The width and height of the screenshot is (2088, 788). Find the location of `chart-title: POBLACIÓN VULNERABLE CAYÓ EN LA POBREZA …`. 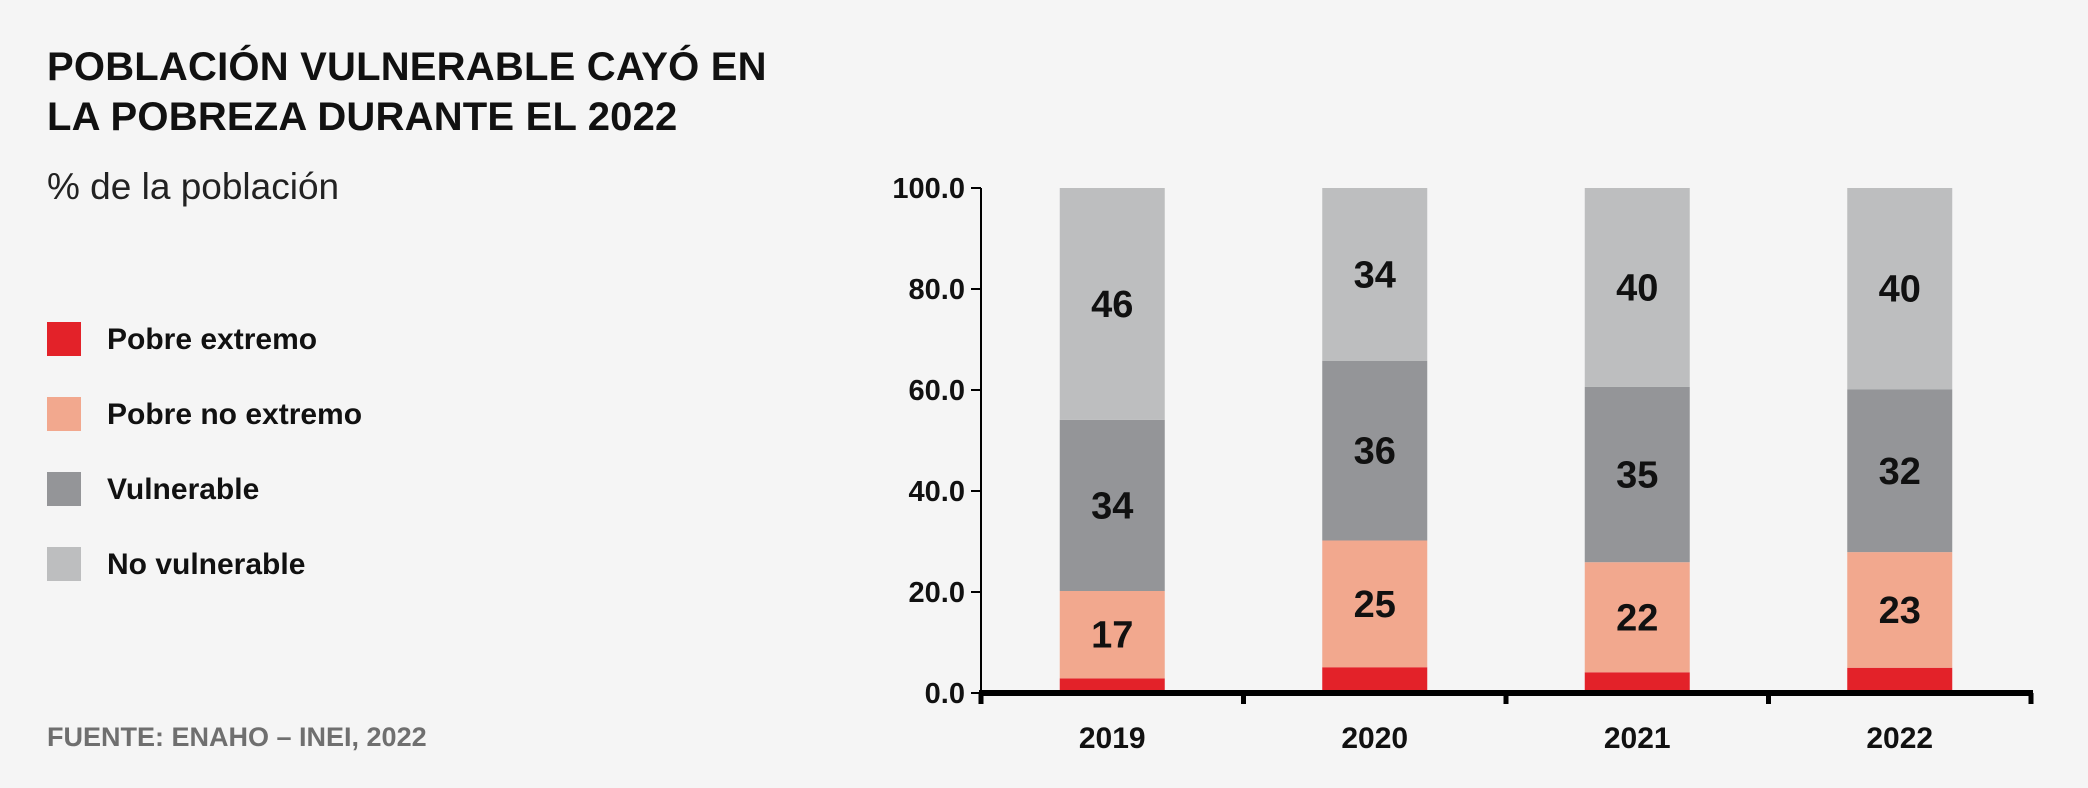

chart-title: POBLACIÓN VULNERABLE CAYÓ EN LA POBREZA … is located at coordinates (427, 92).